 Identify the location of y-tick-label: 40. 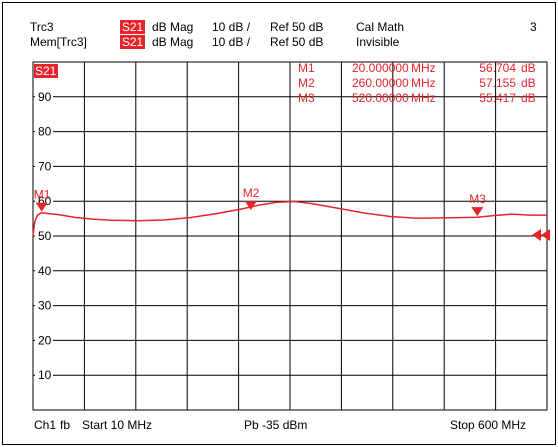
(45, 271).